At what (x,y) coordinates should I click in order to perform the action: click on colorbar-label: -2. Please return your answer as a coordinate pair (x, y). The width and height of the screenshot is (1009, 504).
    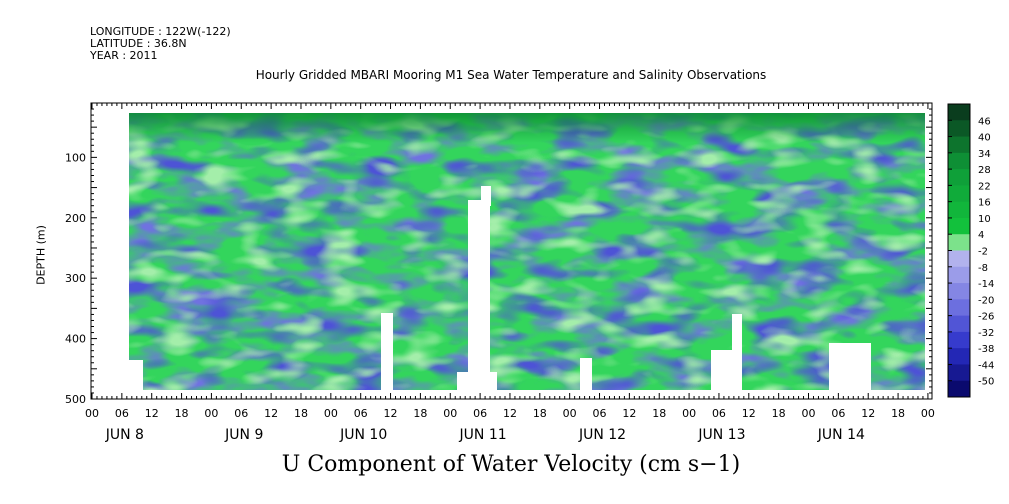
    Looking at the image, I should click on (983, 252).